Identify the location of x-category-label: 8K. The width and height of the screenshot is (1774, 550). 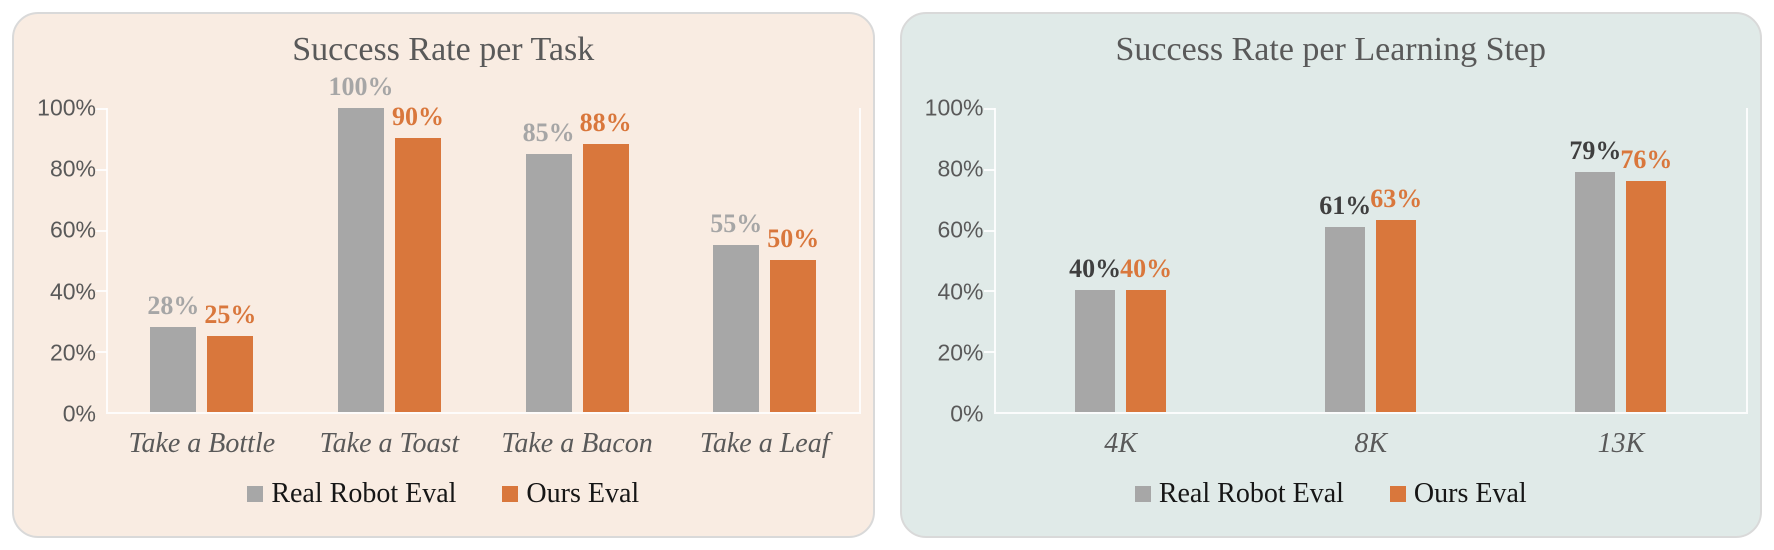
(1371, 443).